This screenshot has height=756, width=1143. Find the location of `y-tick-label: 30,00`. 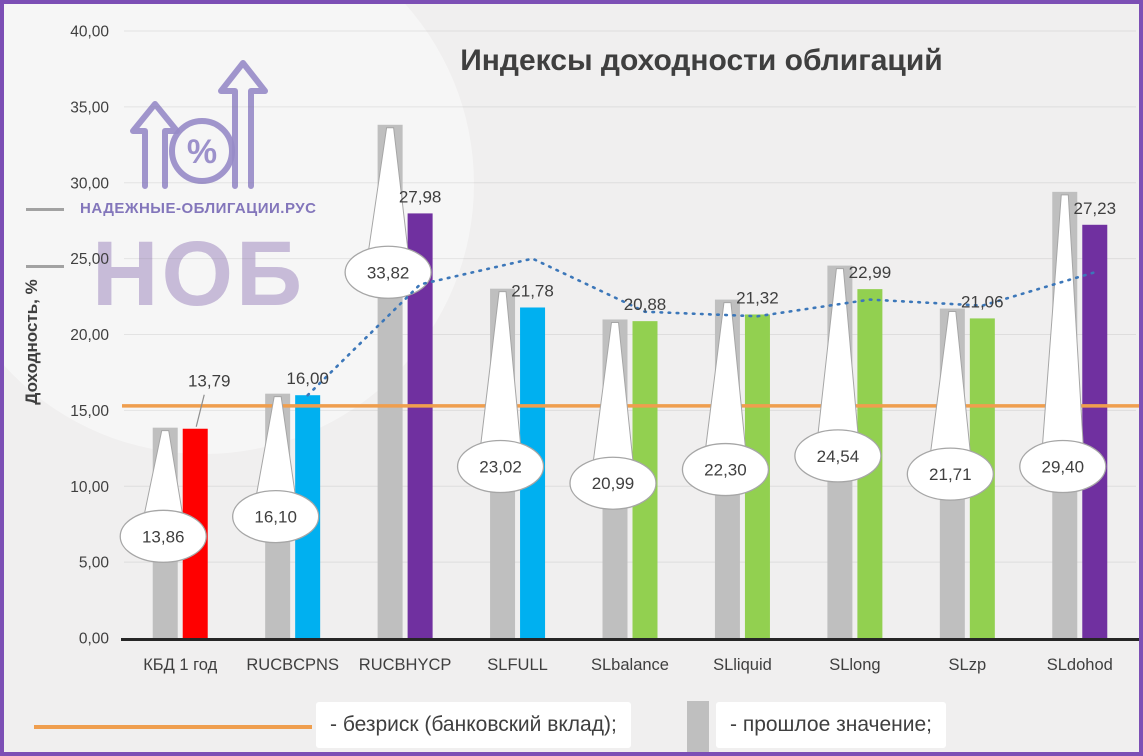

y-tick-label: 30,00 is located at coordinates (89, 183).